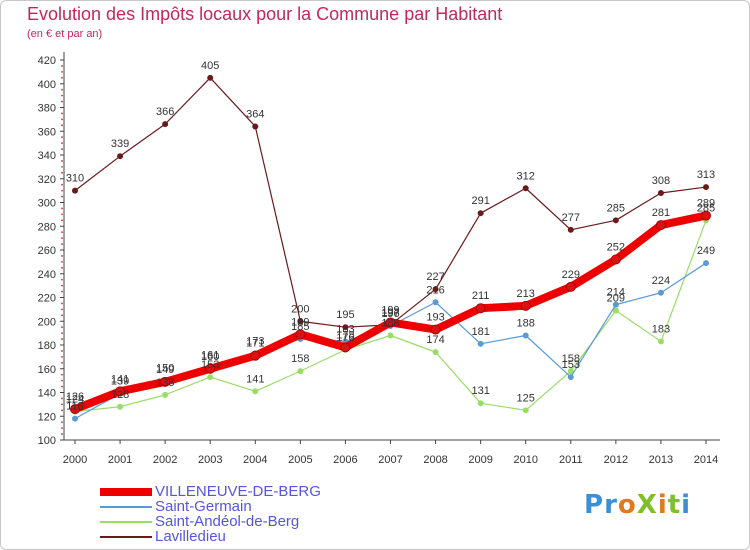  I want to click on data-label: 366, so click(165, 112).